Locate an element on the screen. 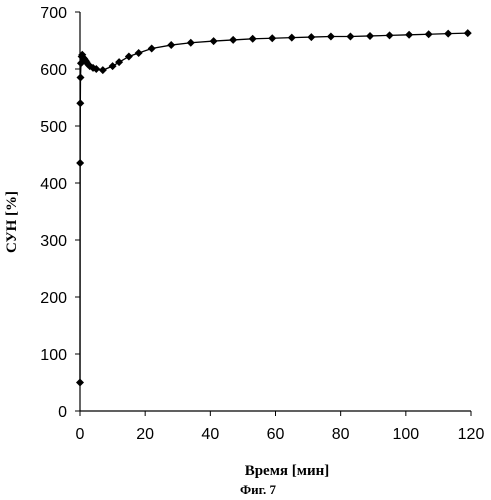  y-tick-label: 300 is located at coordinates (53, 241).